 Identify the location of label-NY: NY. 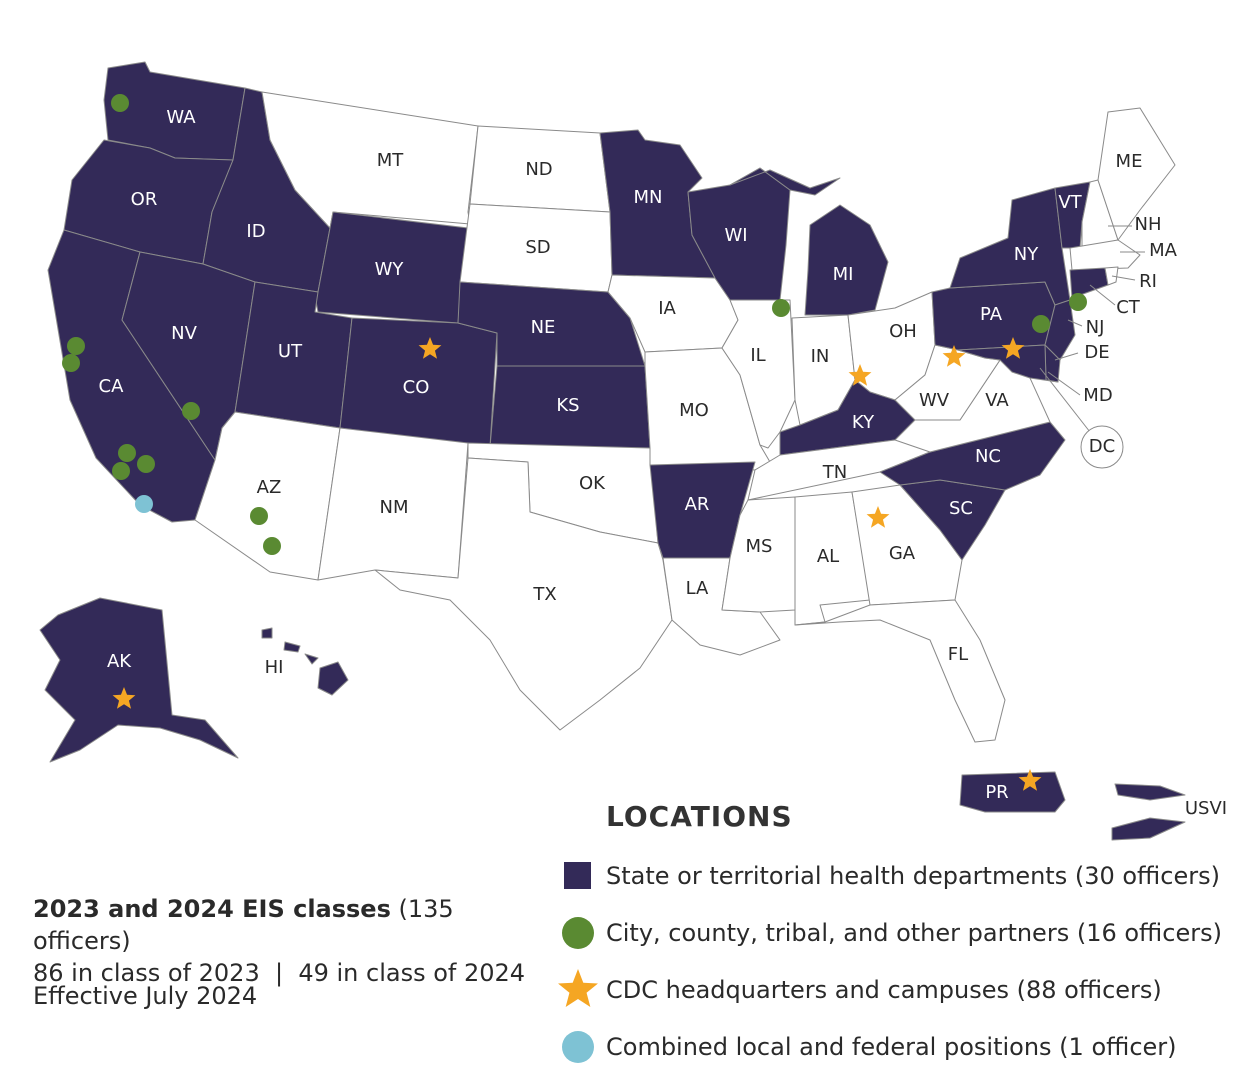
(1026, 254).